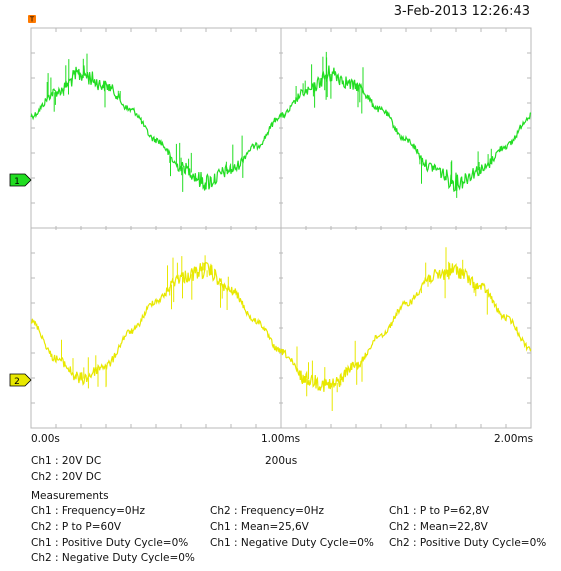  What do you see at coordinates (281, 439) in the screenshot?
I see `x-tick-label-1: 1.00ms` at bounding box center [281, 439].